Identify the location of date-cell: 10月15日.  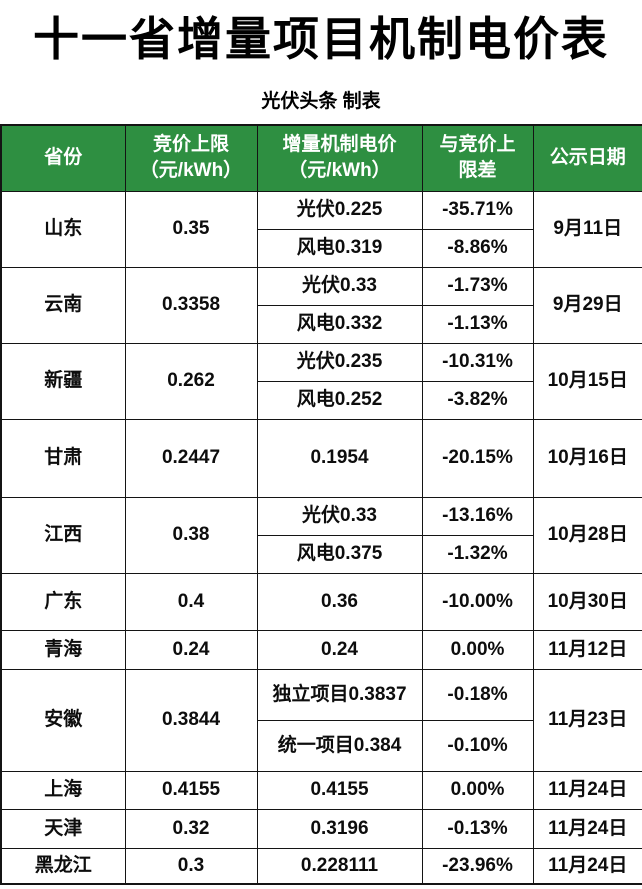
(587, 381).